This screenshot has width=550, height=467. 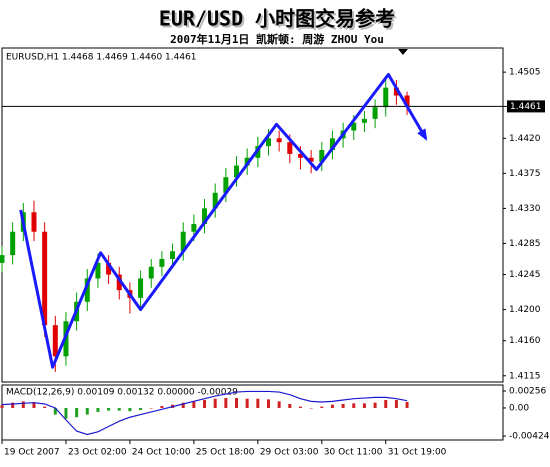 What do you see at coordinates (525, 209) in the screenshot?
I see `y-tick-label: 1.4330` at bounding box center [525, 209].